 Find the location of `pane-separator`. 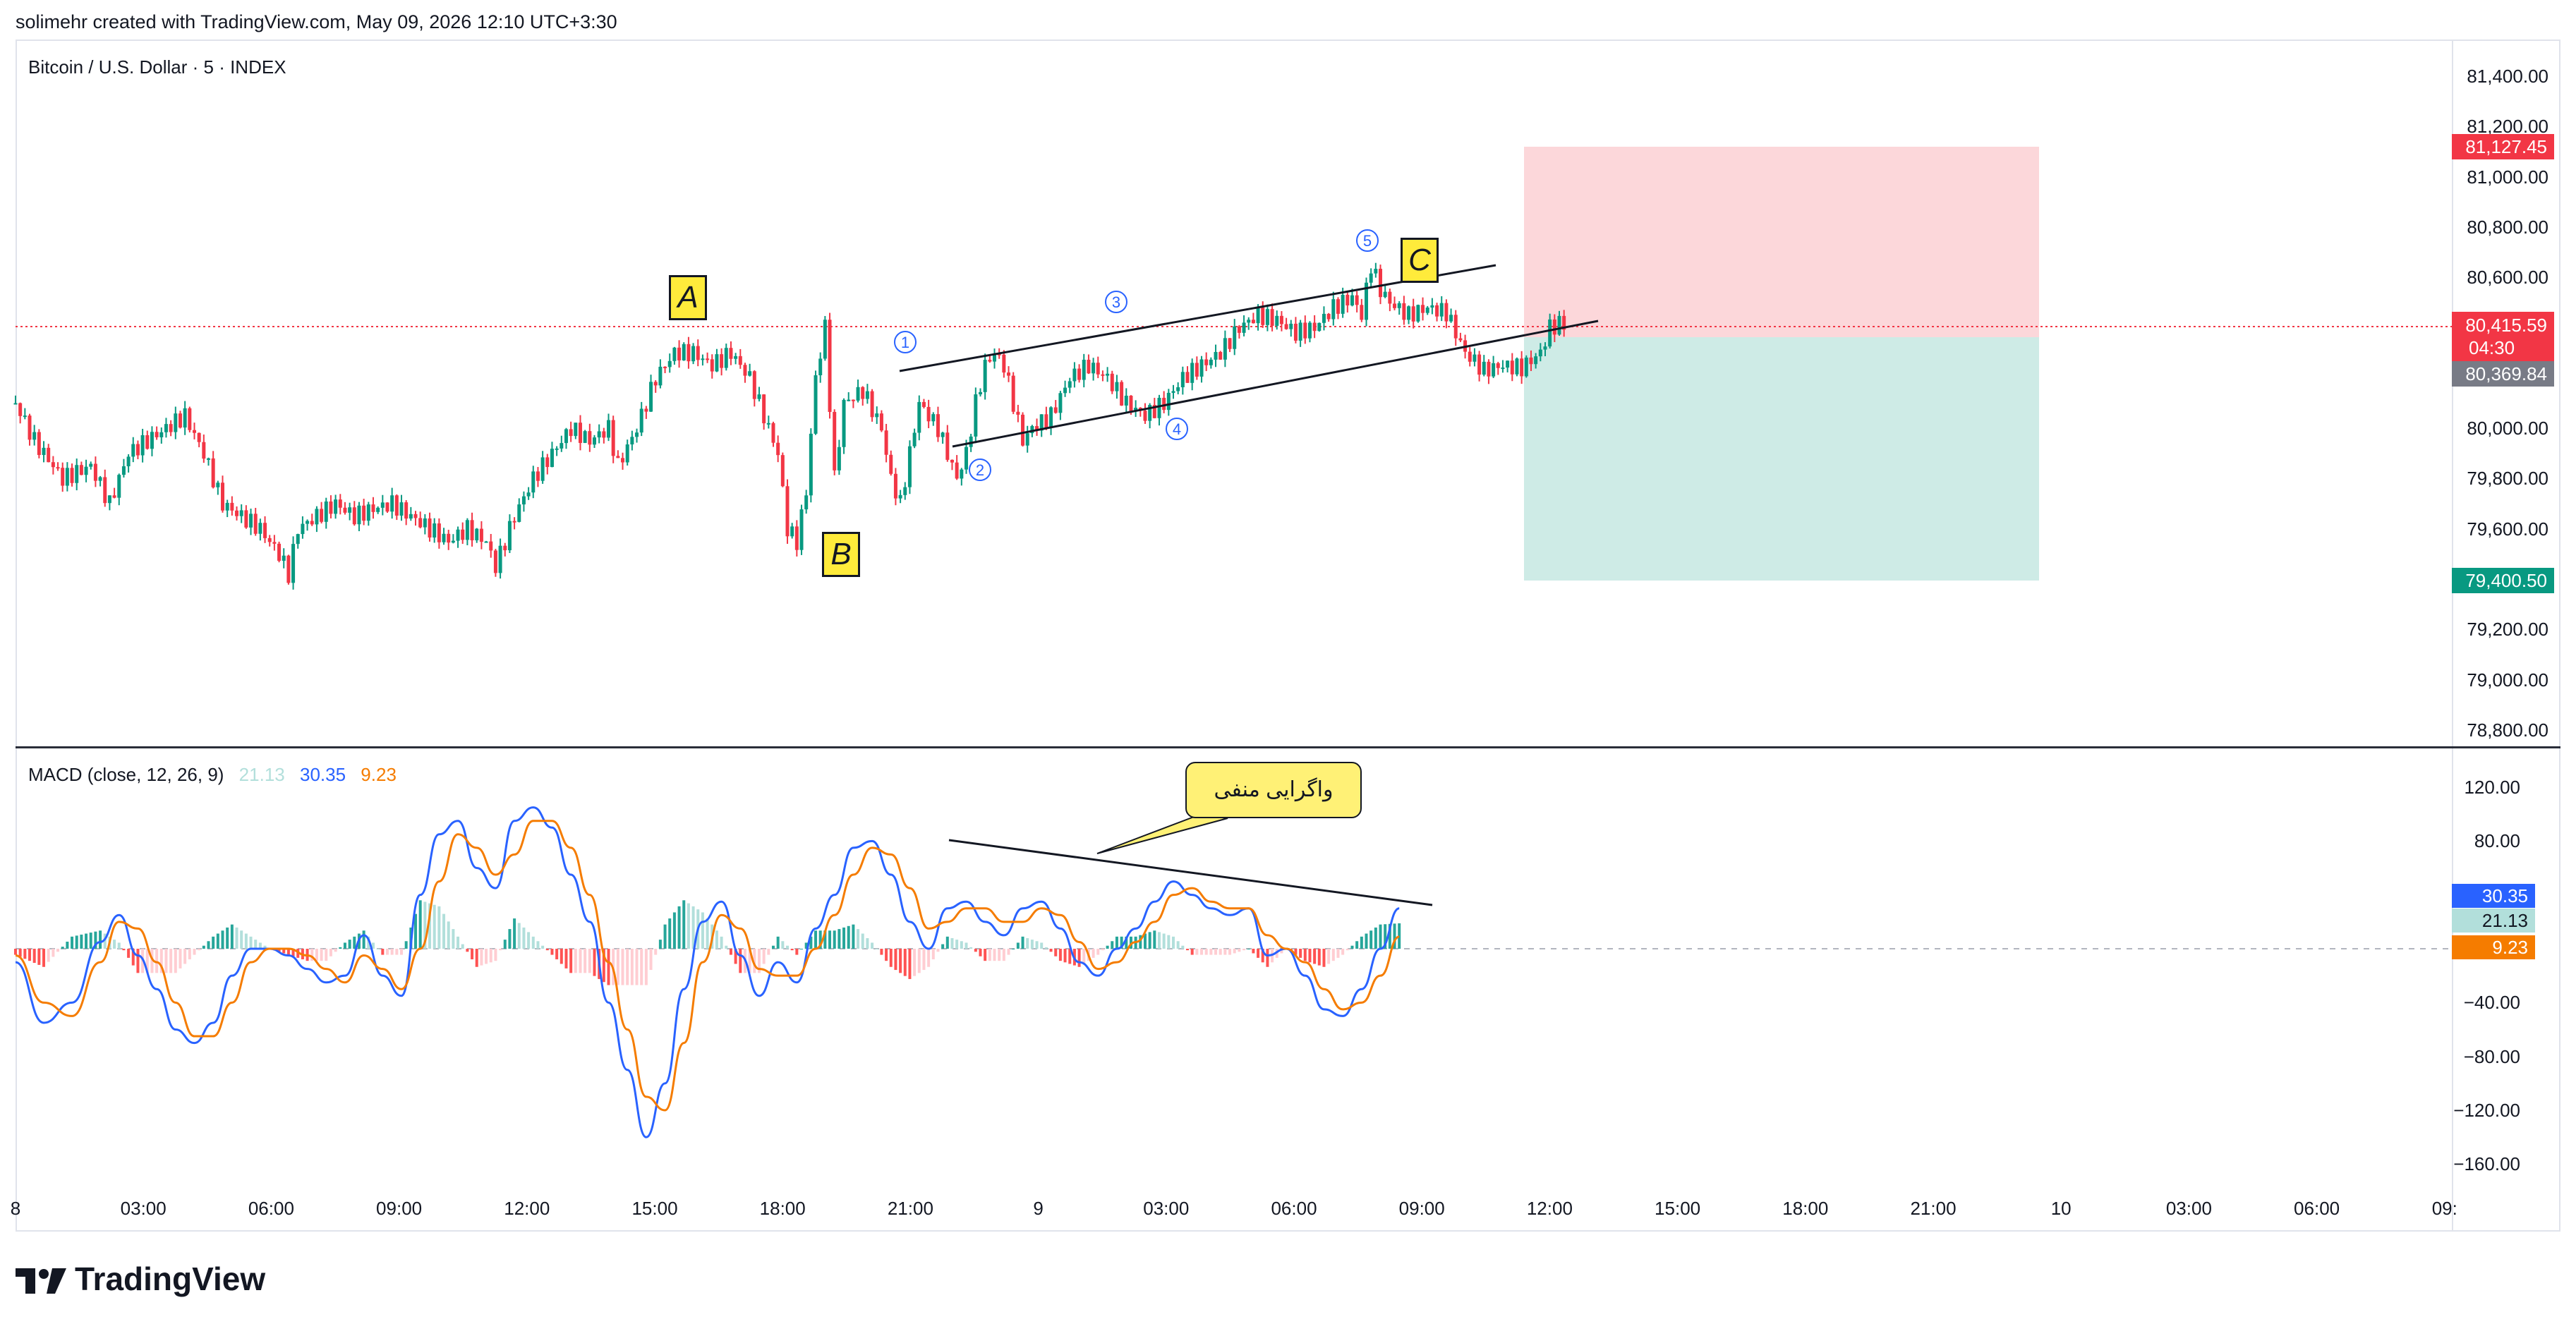

pane-separator is located at coordinates (1288, 747).